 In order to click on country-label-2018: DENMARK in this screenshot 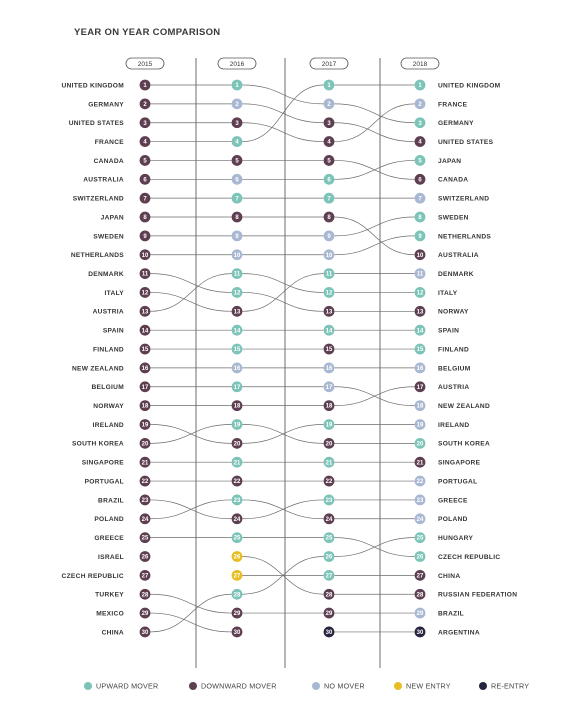, I will do `click(456, 274)`.